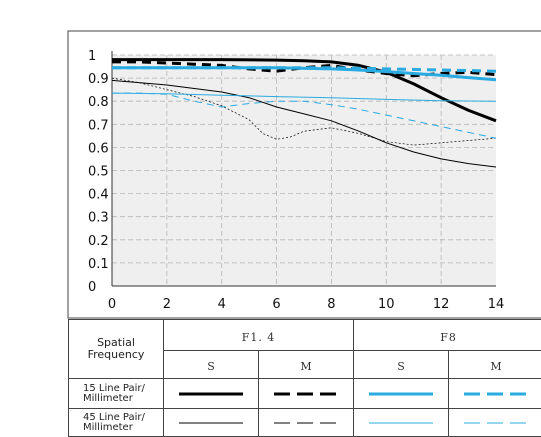  What do you see at coordinates (386, 304) in the screenshot?
I see `x-tick-label: 10` at bounding box center [386, 304].